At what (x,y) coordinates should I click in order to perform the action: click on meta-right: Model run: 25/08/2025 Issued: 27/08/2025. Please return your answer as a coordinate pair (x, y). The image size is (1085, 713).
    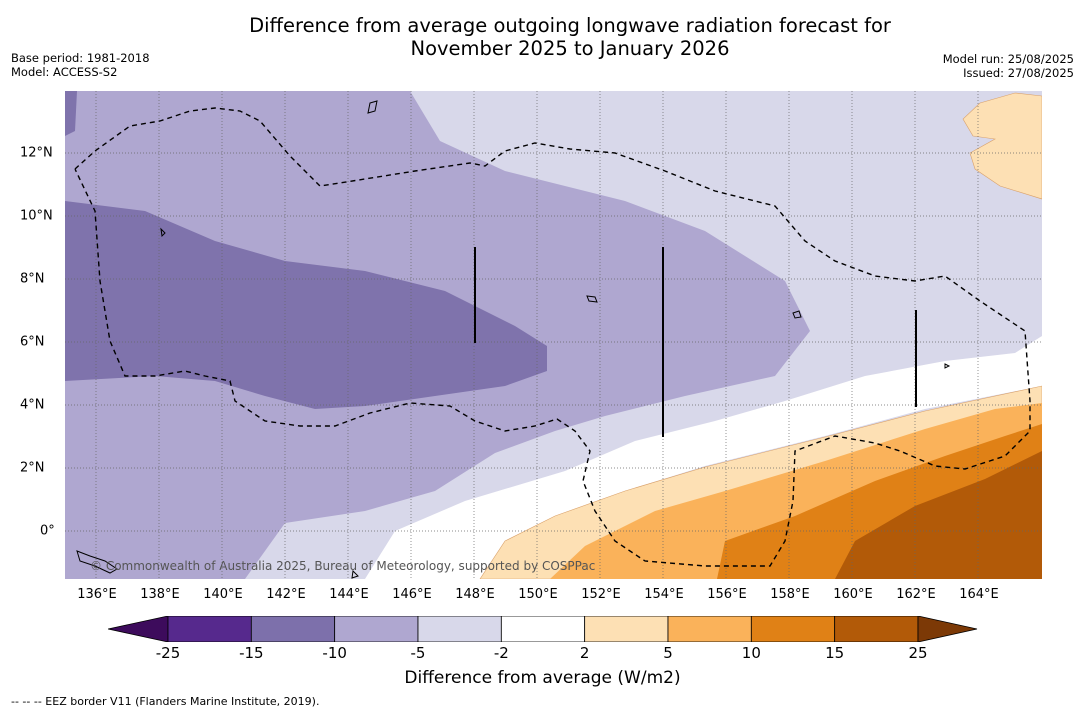
    Looking at the image, I should click on (1008, 66).